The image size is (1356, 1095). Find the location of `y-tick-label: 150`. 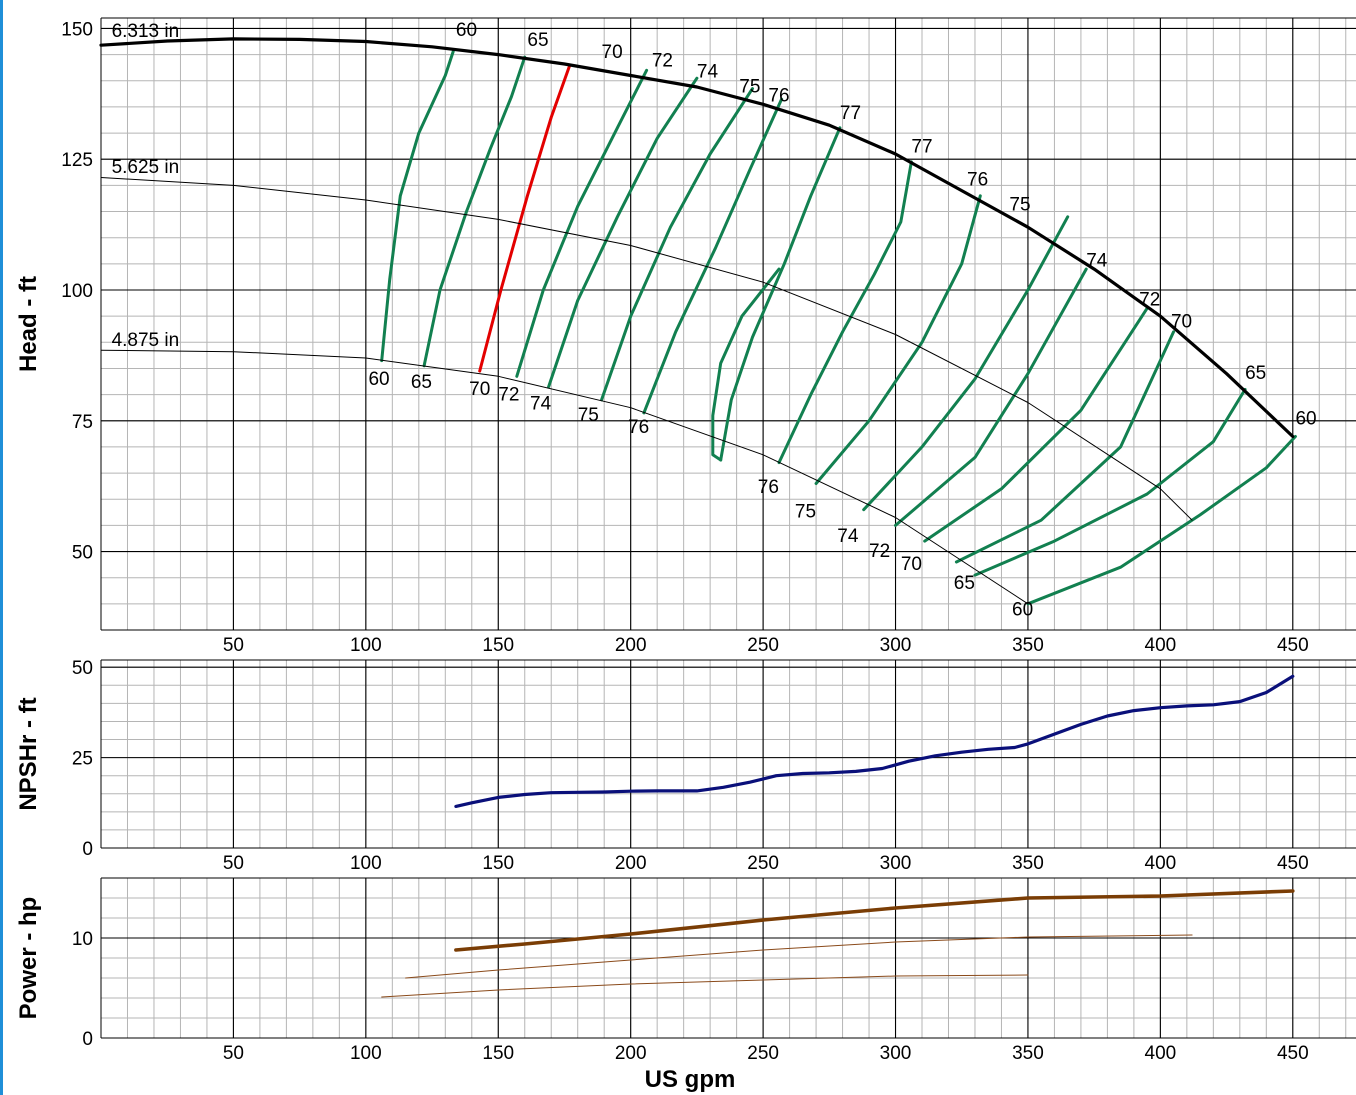

y-tick-label: 150 is located at coordinates (77, 29).